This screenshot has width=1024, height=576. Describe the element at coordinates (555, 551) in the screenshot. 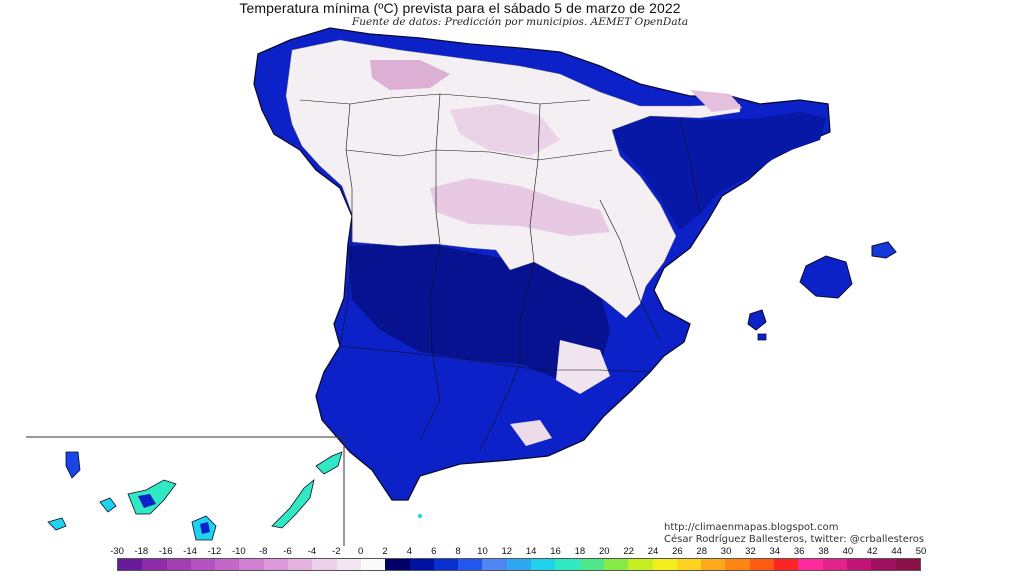

I see `legend-tick-label: 16` at that location.